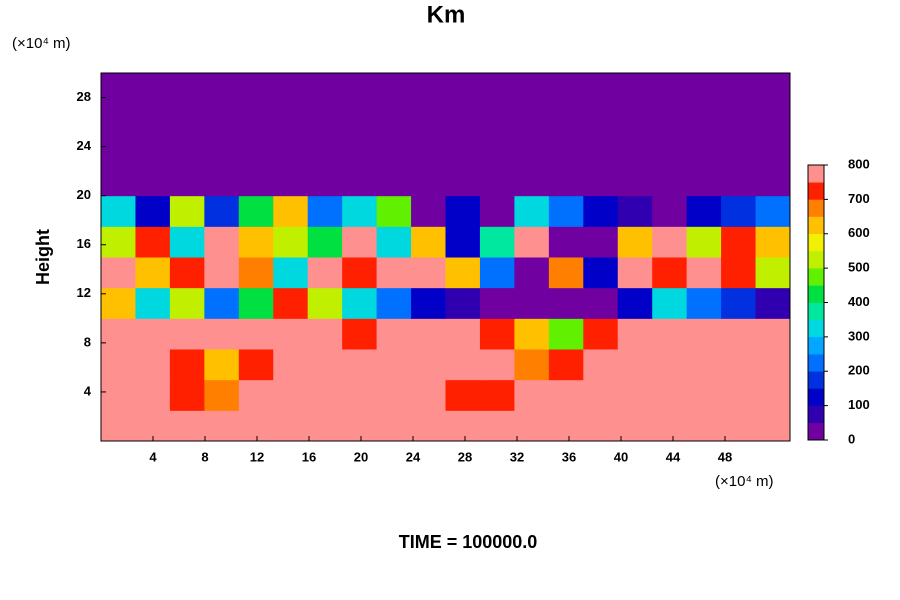  Describe the element at coordinates (468, 542) in the screenshot. I see `footer-time: TIME = 100000.0` at that location.